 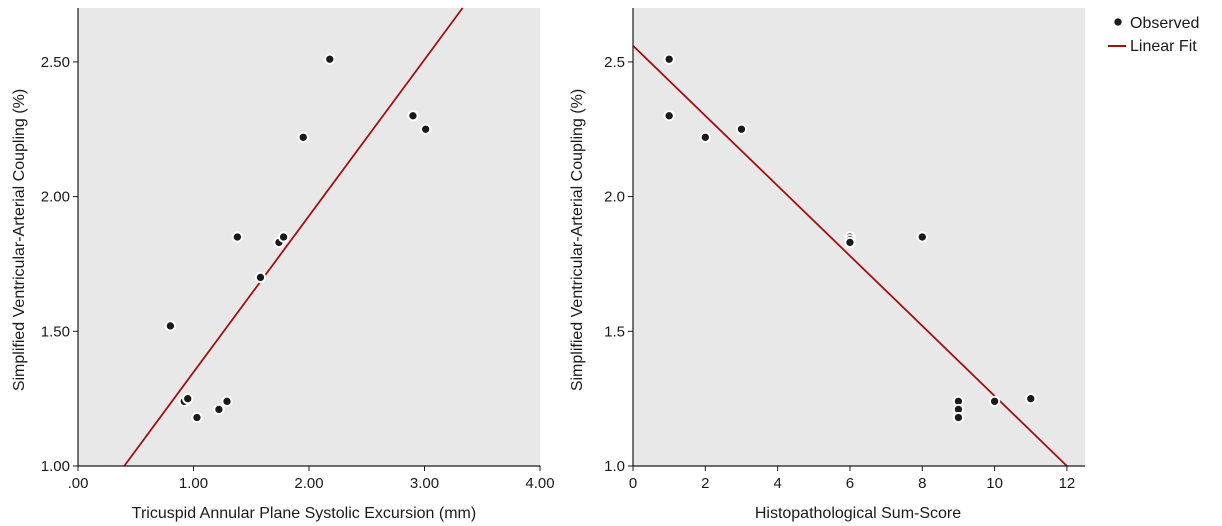 I want to click on y-tick-label-right: 1.0, so click(x=614, y=466).